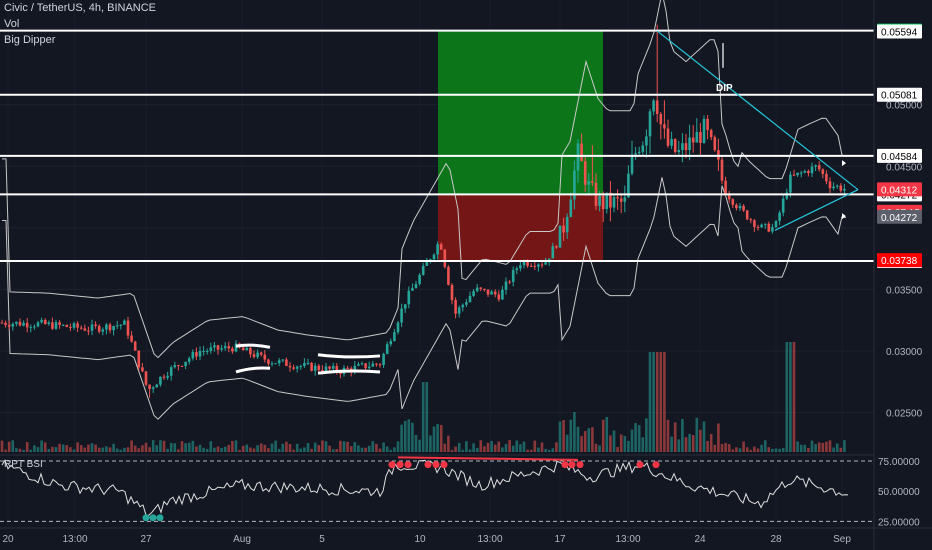 Image resolution: width=932 pixels, height=550 pixels. What do you see at coordinates (74, 539) in the screenshot?
I see `time-tick-label: 13:00` at bounding box center [74, 539].